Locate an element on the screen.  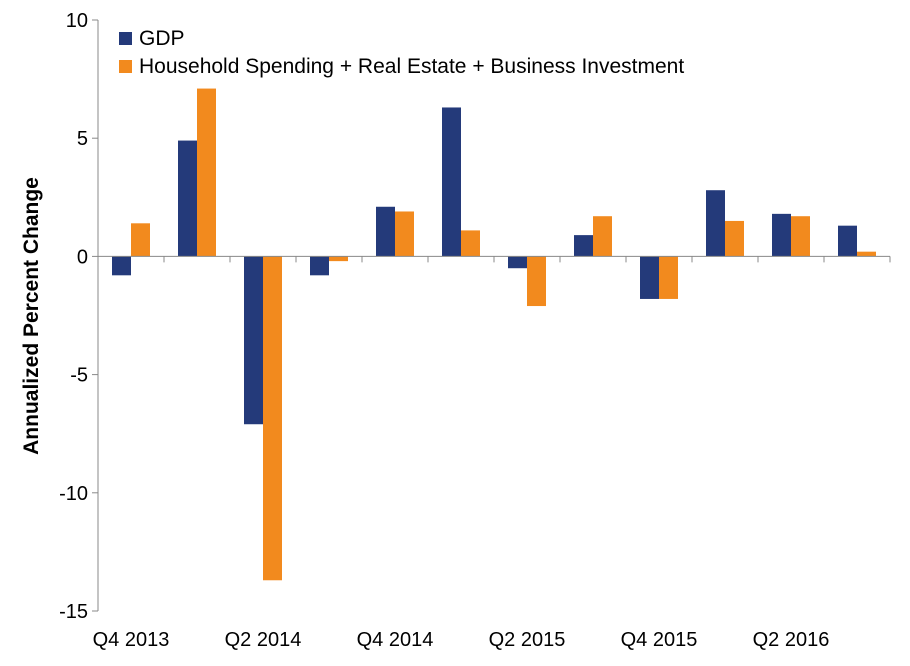
x-tick-label: Q2 2014 is located at coordinates (263, 640).